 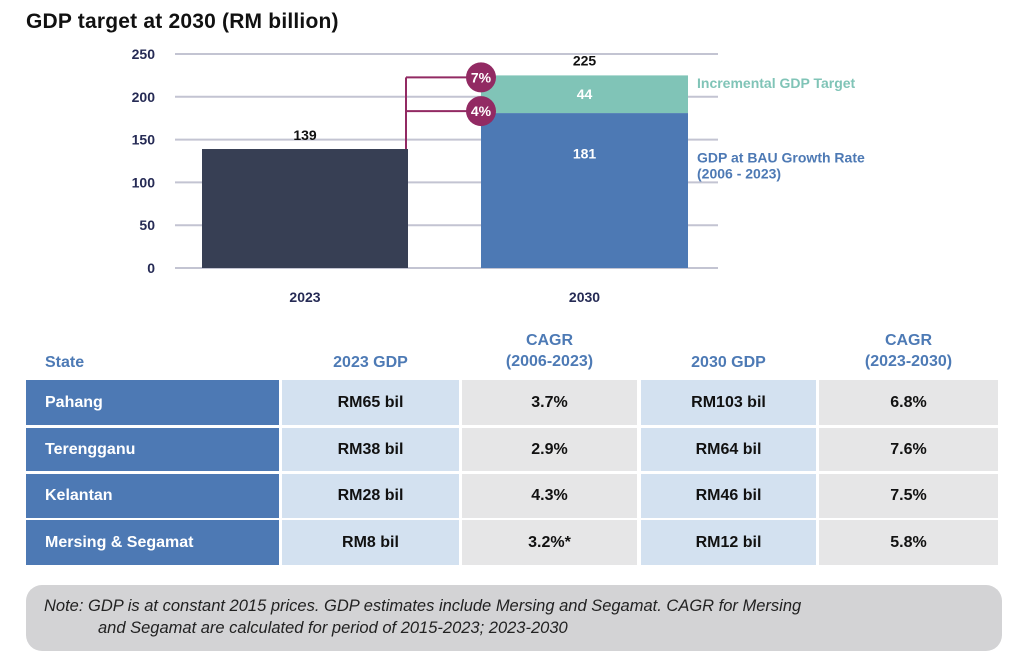 What do you see at coordinates (370, 496) in the screenshot?
I see `table-cell-gdp2023: RM28 bil` at bounding box center [370, 496].